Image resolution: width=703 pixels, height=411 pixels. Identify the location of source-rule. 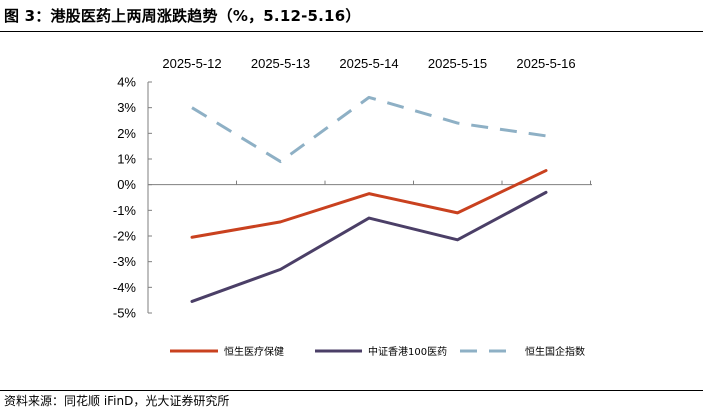
(351, 390).